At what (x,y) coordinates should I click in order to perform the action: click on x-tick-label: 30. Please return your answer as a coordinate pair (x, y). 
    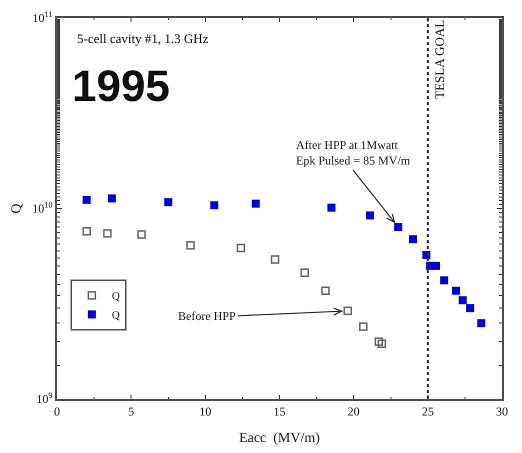
    Looking at the image, I should click on (502, 411).